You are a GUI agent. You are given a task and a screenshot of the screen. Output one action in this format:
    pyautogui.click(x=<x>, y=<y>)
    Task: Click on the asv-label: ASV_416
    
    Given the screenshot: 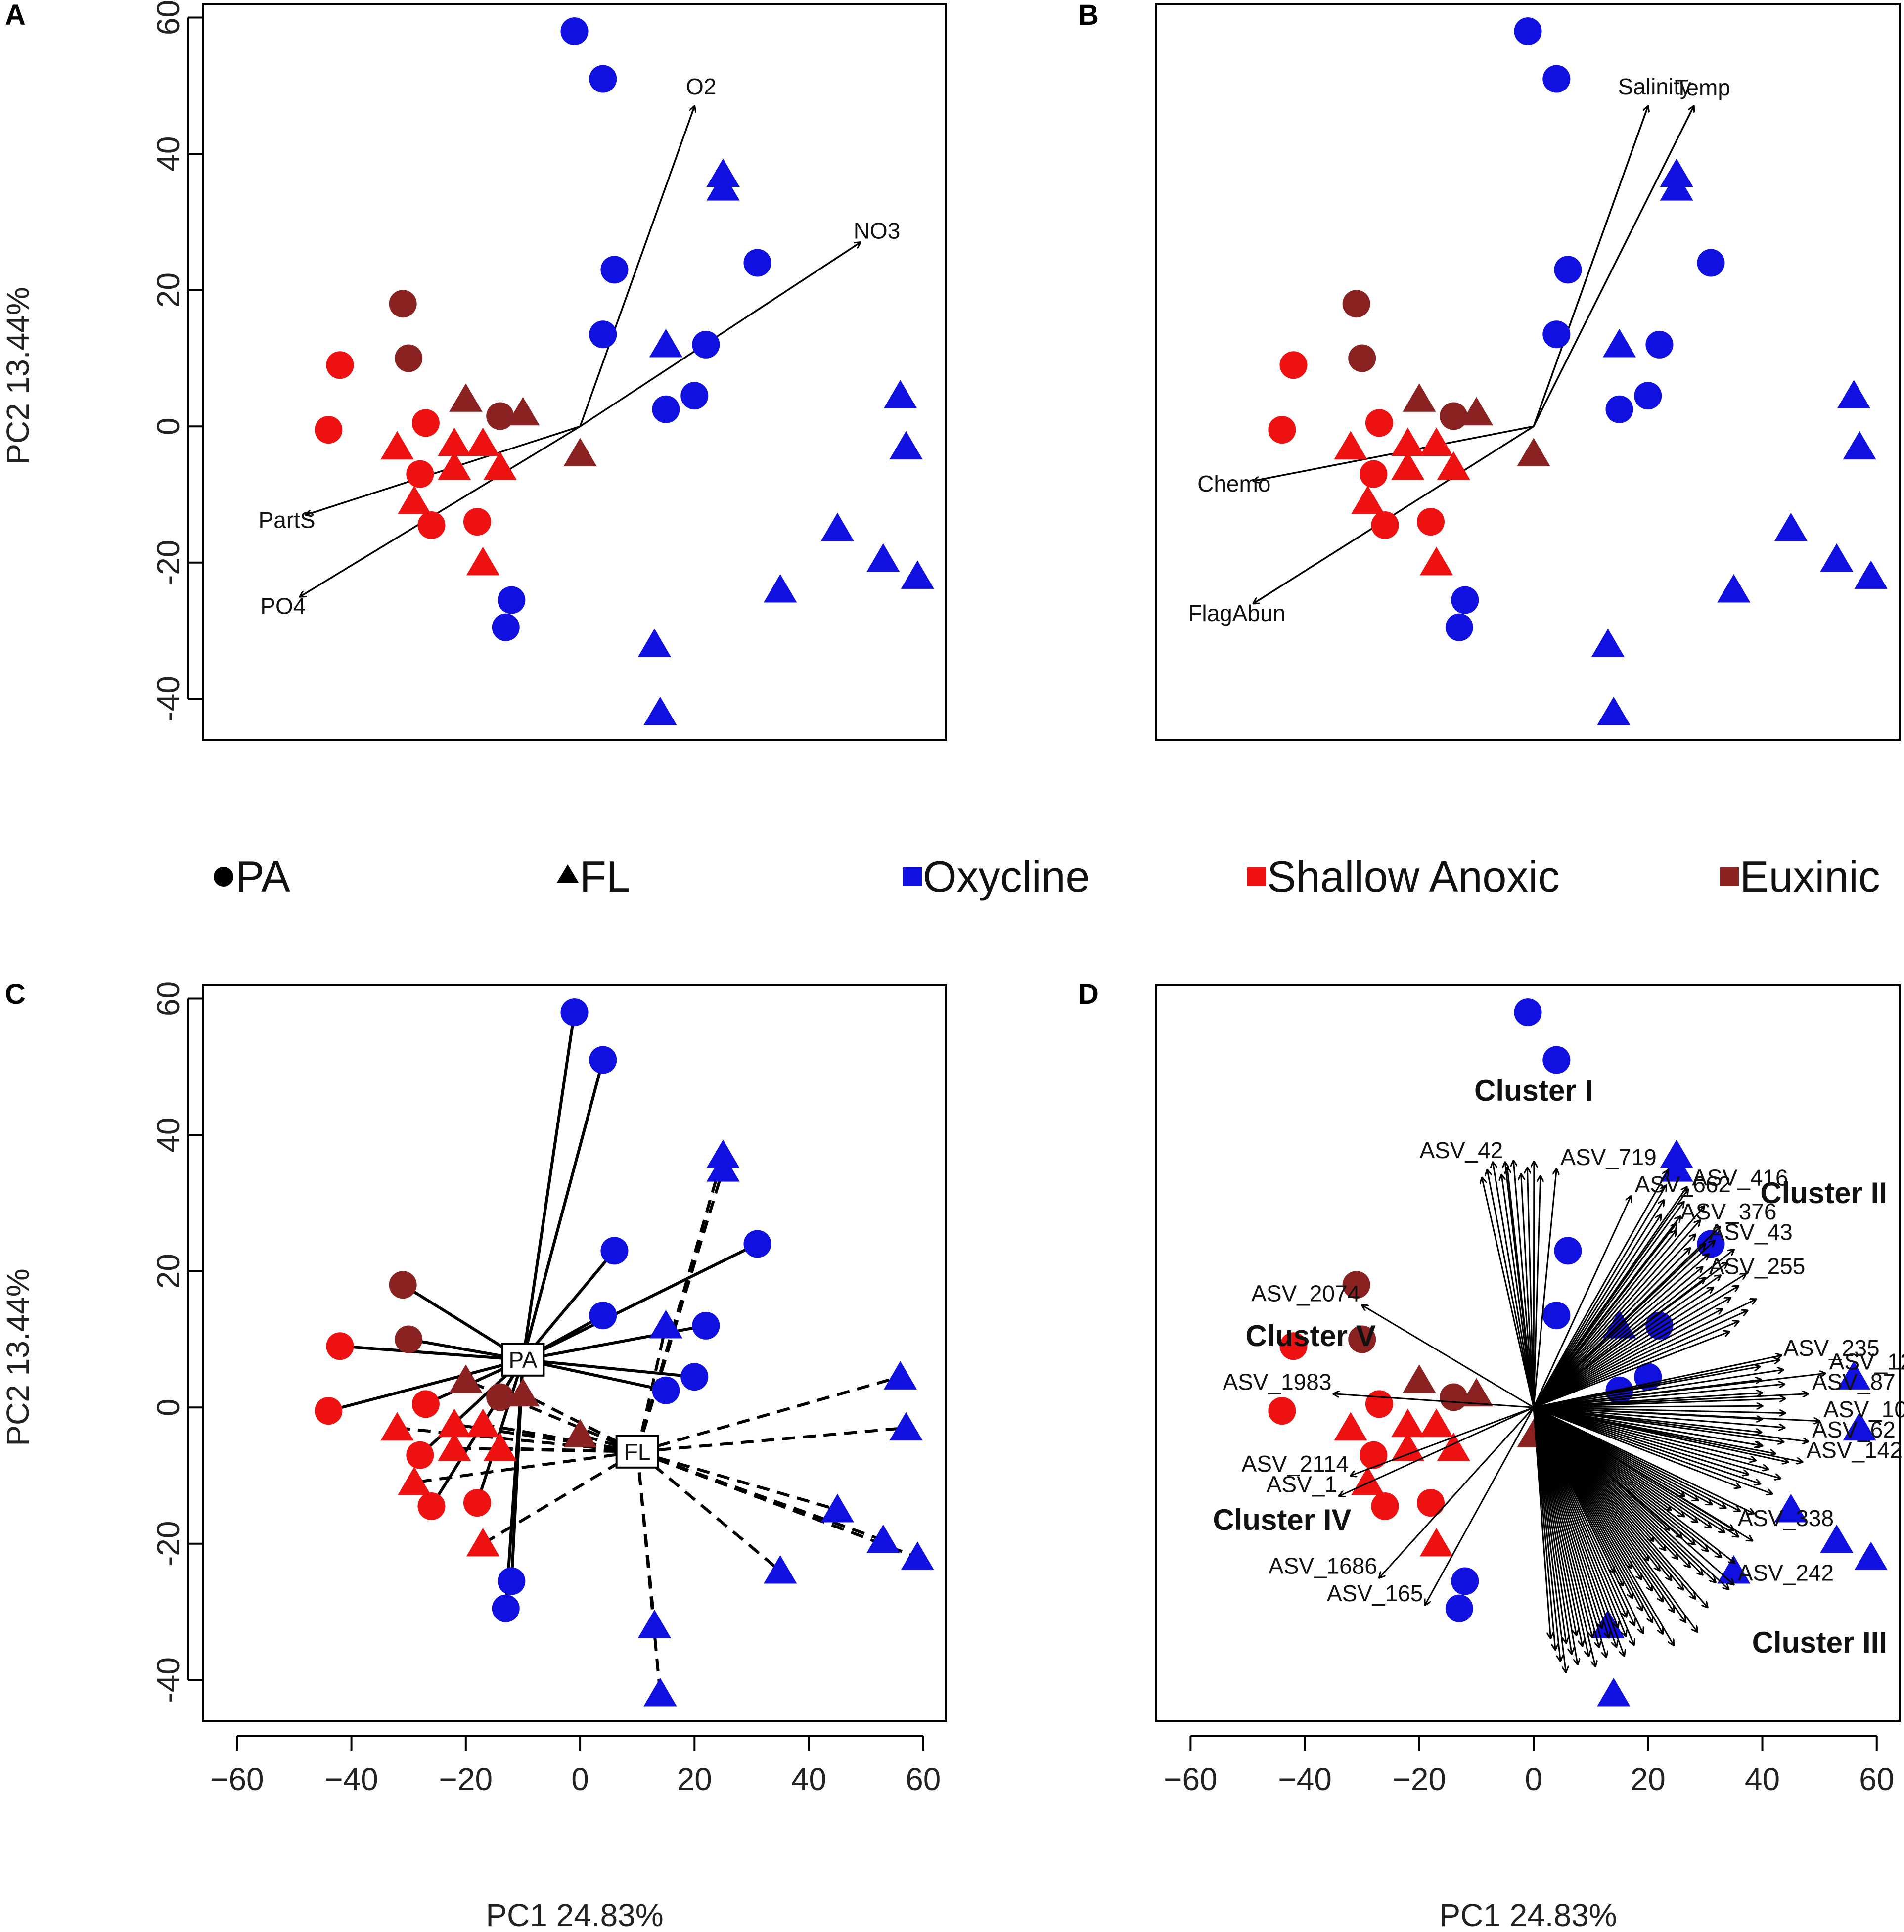 What is the action you would take?
    pyautogui.click(x=1740, y=1177)
    